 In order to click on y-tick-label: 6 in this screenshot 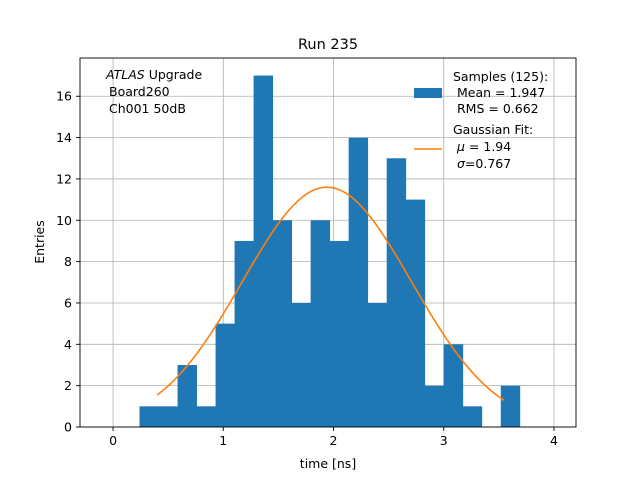, I will do `click(68, 302)`.